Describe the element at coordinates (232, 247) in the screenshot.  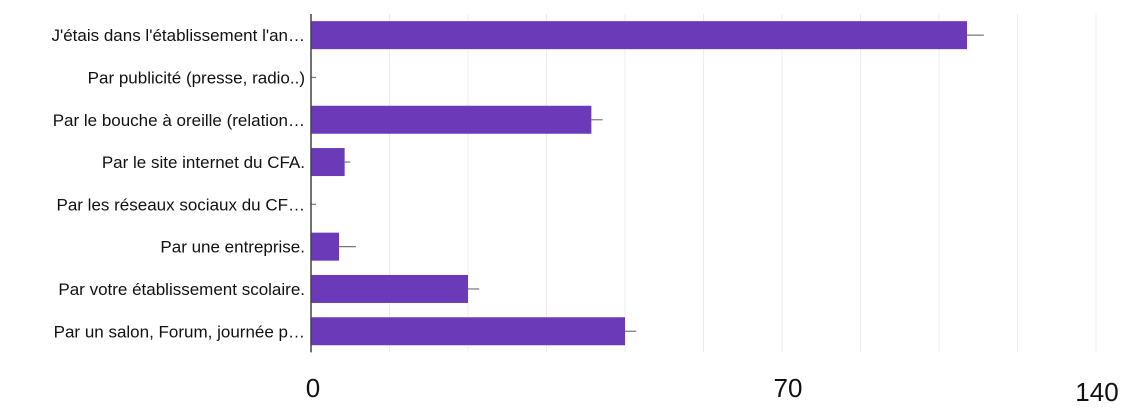
I see `category-label: Par une entreprise.` at that location.